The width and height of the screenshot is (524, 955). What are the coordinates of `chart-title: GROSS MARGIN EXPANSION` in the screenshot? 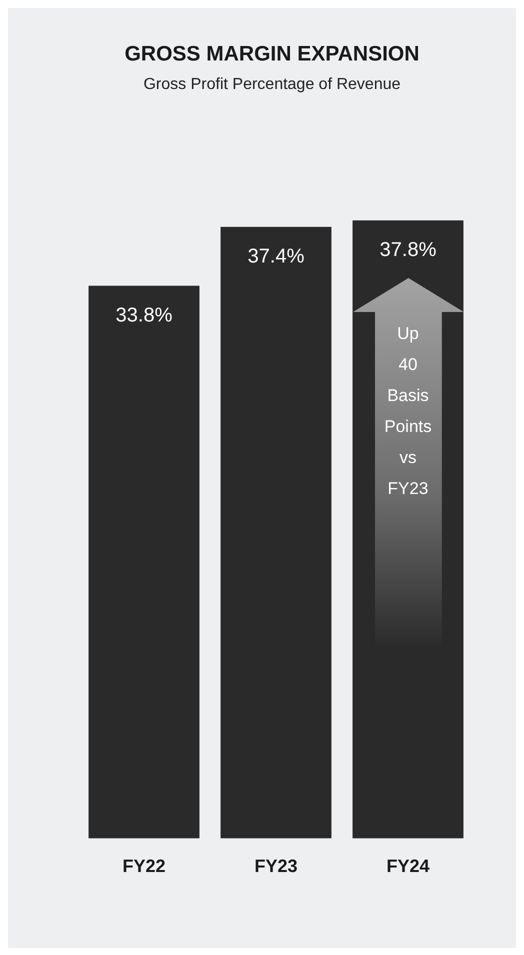 It's located at (272, 54).